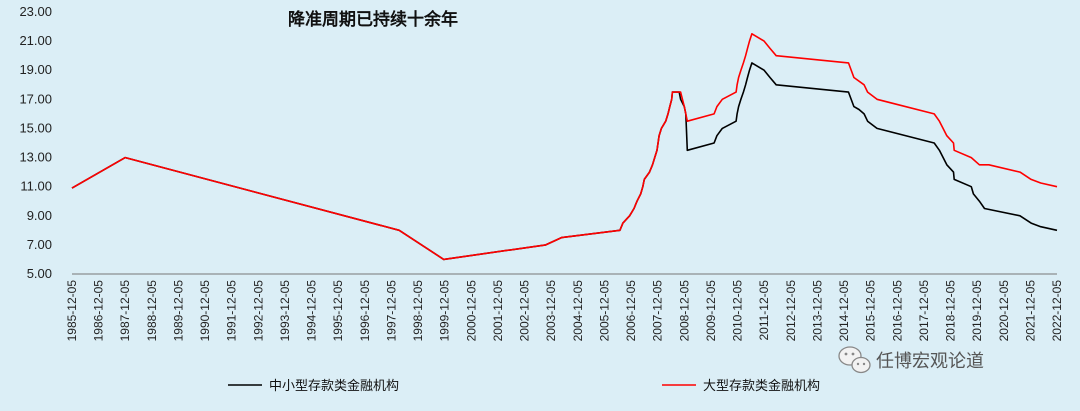  Describe the element at coordinates (285, 311) in the screenshot. I see `x-tick-label: 1993-12-05` at that location.